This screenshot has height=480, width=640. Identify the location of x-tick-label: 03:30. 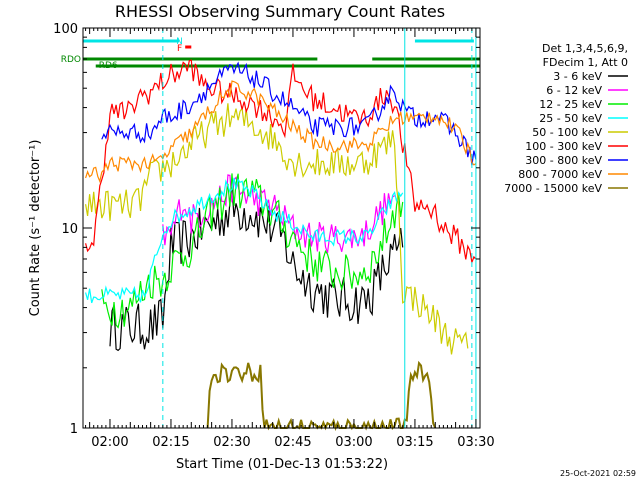
(475, 442).